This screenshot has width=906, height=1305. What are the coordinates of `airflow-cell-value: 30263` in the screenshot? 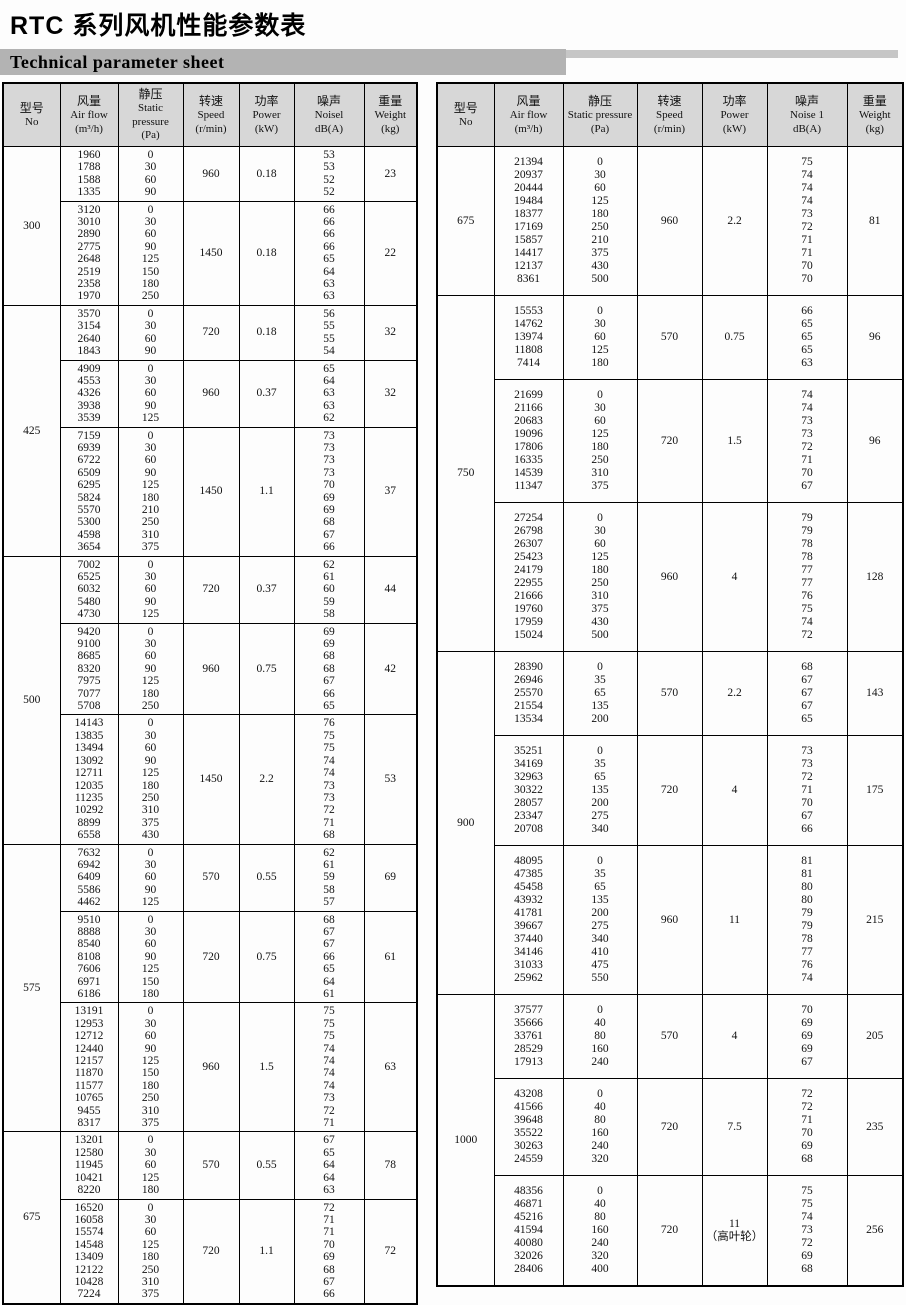 It's located at (528, 1146).